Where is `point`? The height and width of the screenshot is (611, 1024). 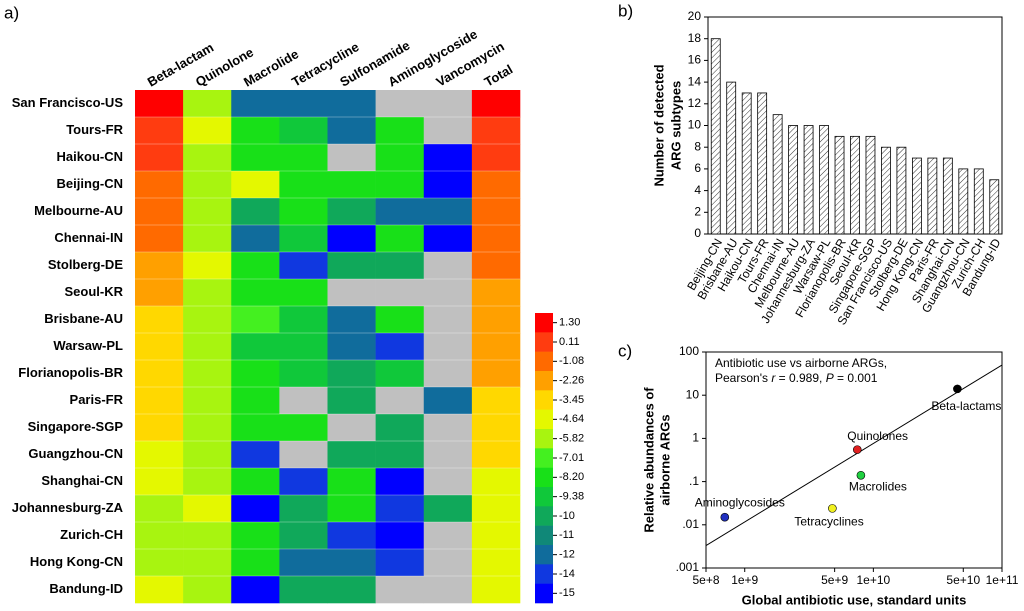
point is located at coordinates (857, 449).